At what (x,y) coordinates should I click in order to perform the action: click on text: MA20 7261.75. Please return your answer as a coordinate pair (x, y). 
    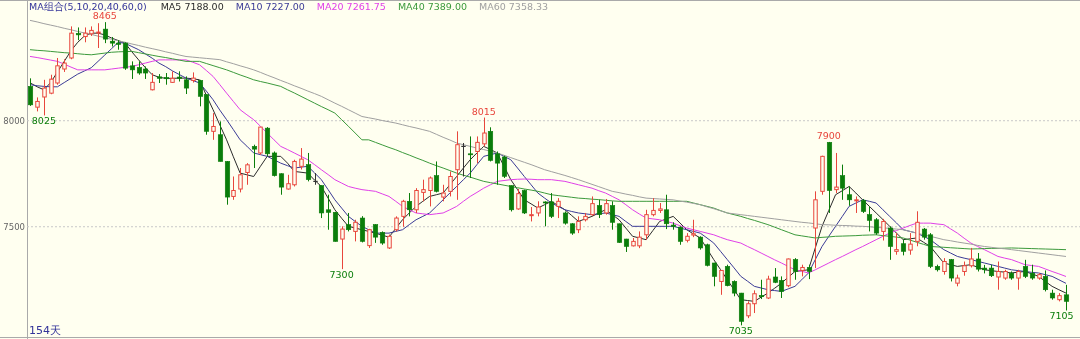
    Looking at the image, I should click on (351, 6).